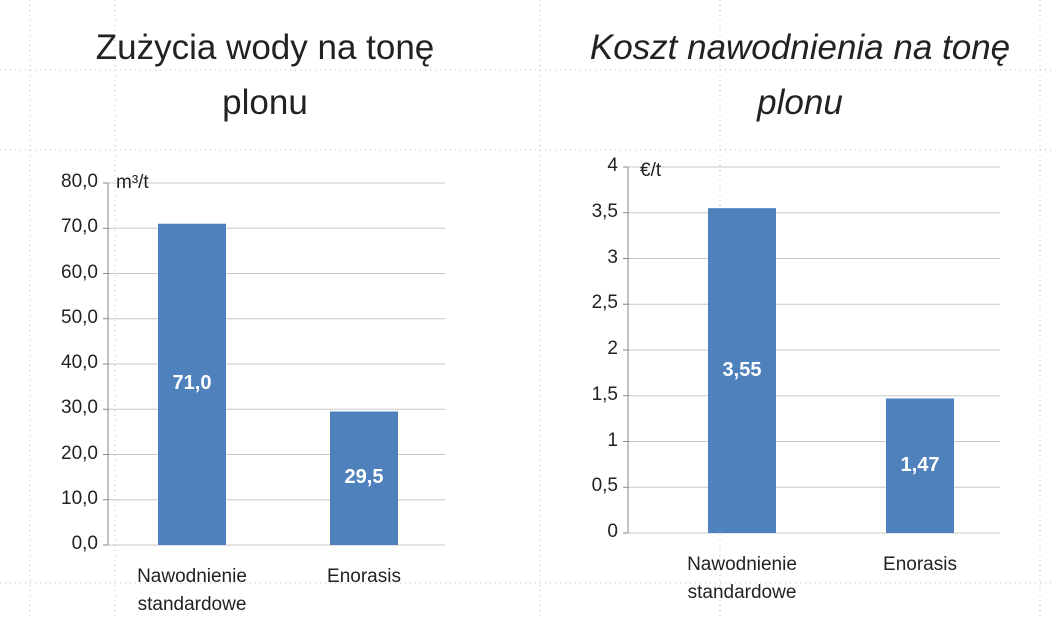  Describe the element at coordinates (604, 394) in the screenshot. I see `y-tick-label: 1,5` at that location.